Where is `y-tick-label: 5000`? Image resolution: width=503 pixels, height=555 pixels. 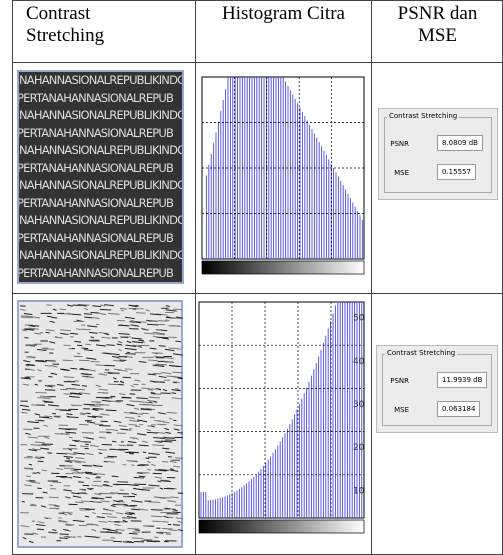 y-tick-label: 5000 is located at coordinates (360, 319).